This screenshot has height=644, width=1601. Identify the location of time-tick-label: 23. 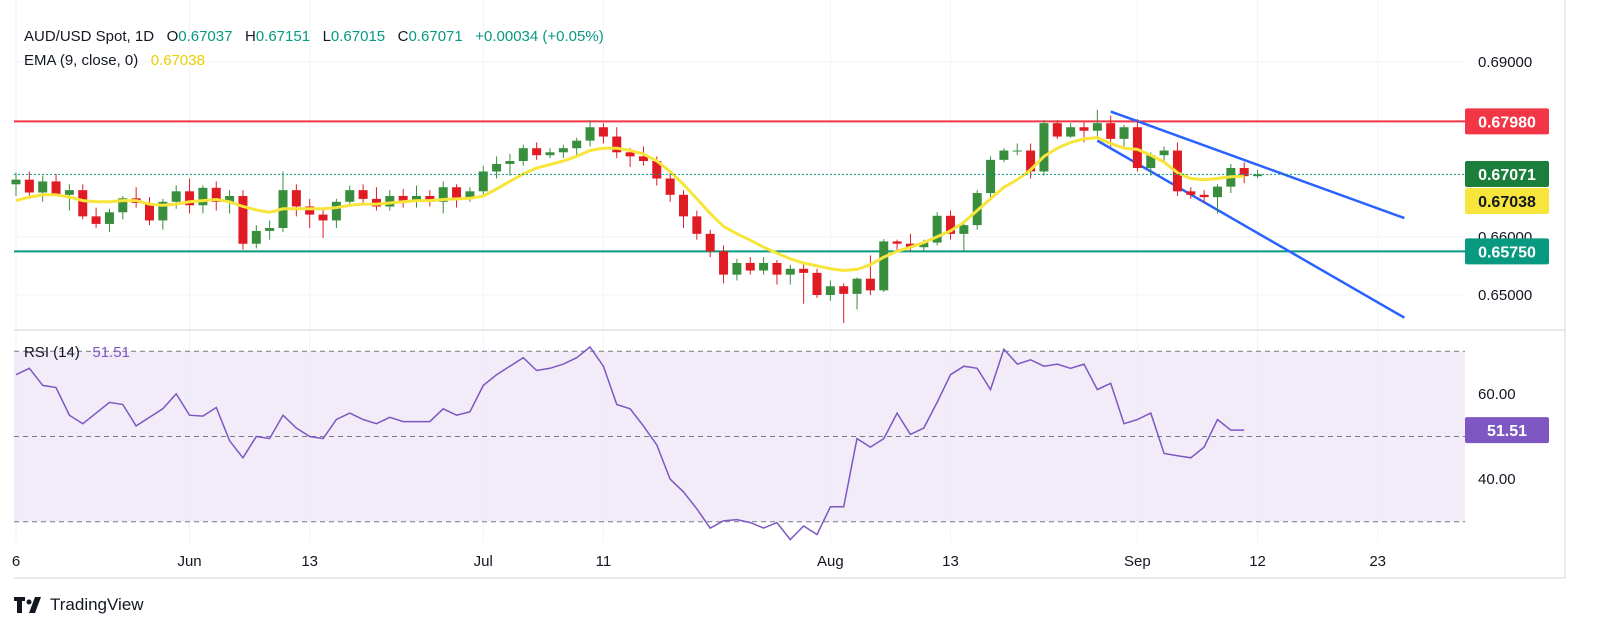
(1377, 561).